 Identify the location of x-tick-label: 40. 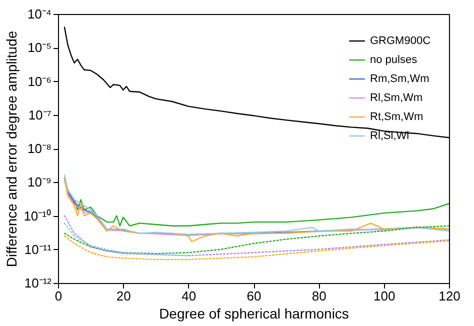
(189, 296).